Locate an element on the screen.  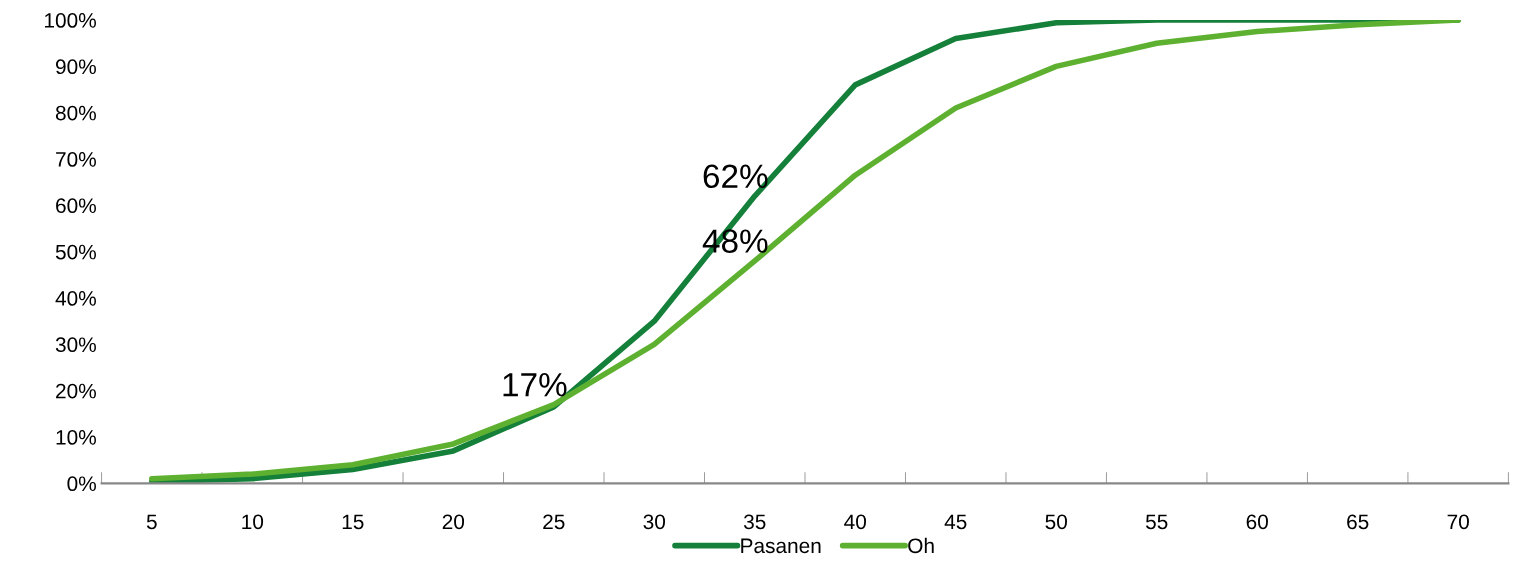
legend-label: Pasanen is located at coordinates (781, 546).